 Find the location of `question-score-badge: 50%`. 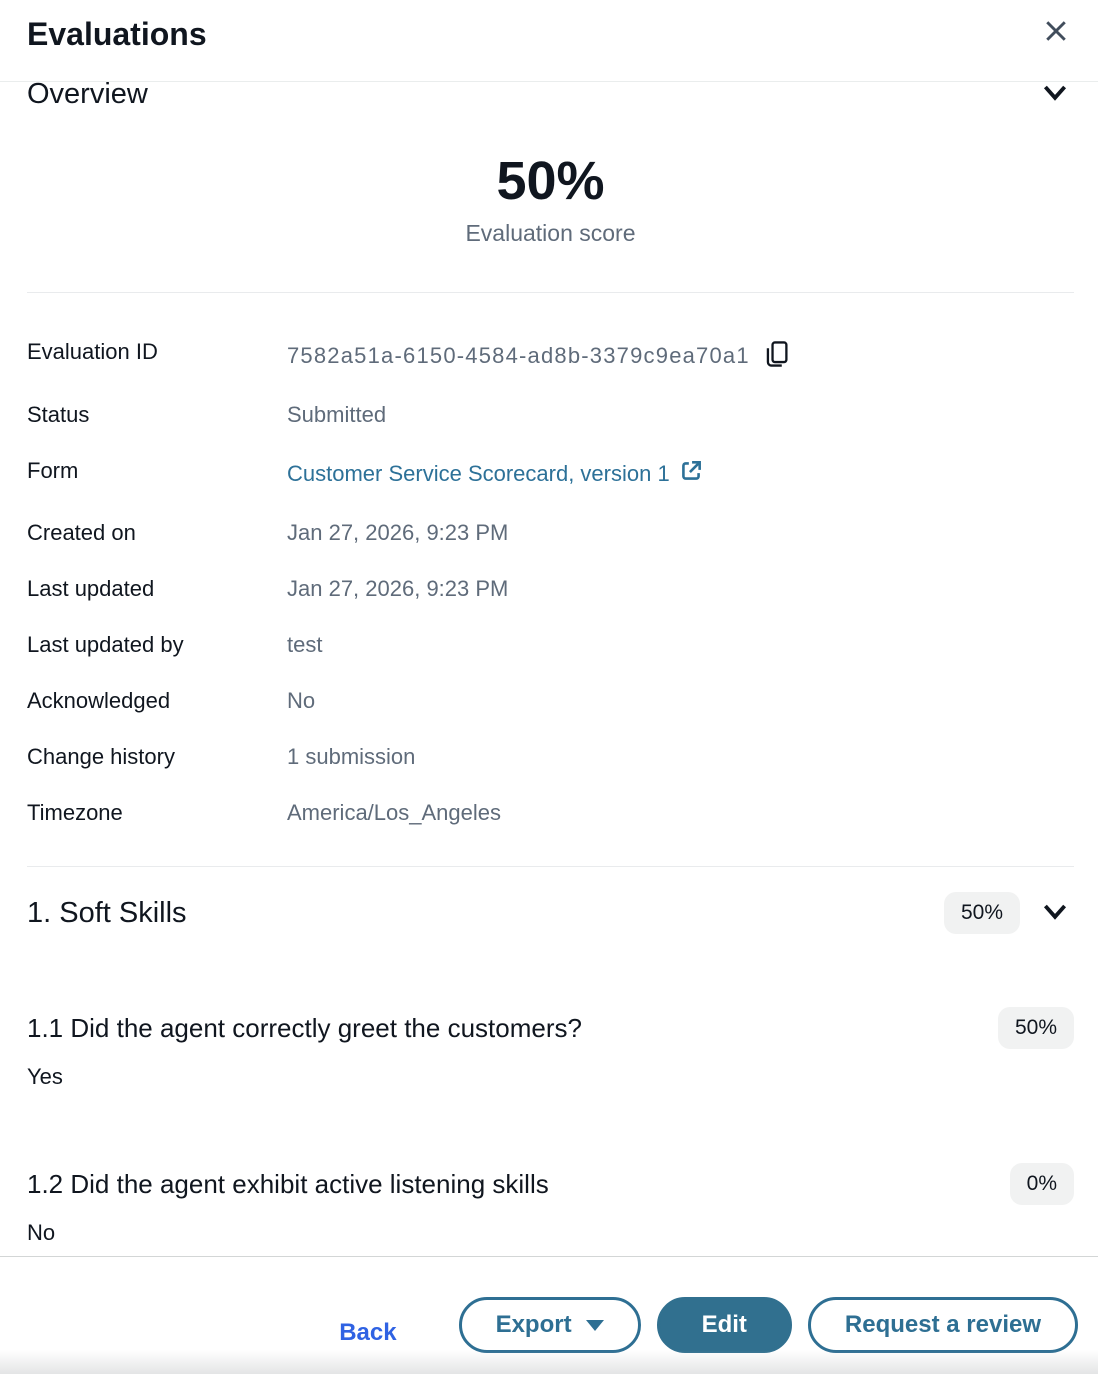

question-score-badge: 50% is located at coordinates (1035, 1028).